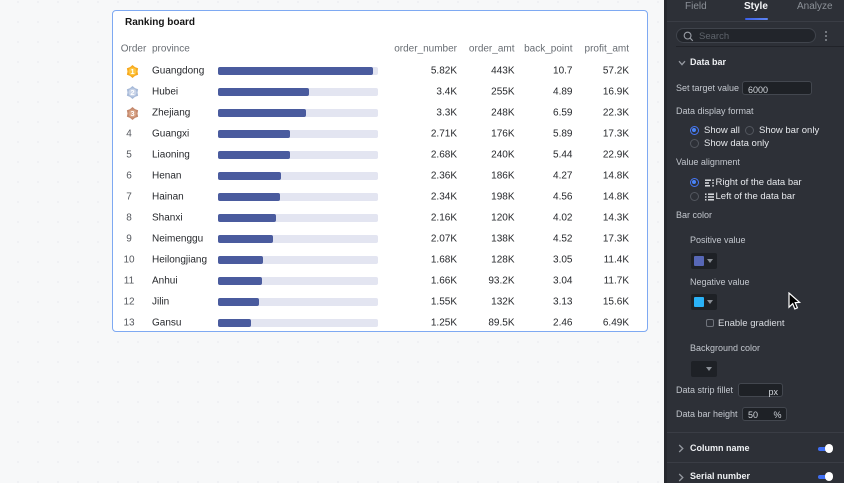 This screenshot has height=483, width=844. I want to click on svg-text: 3, so click(132, 113).